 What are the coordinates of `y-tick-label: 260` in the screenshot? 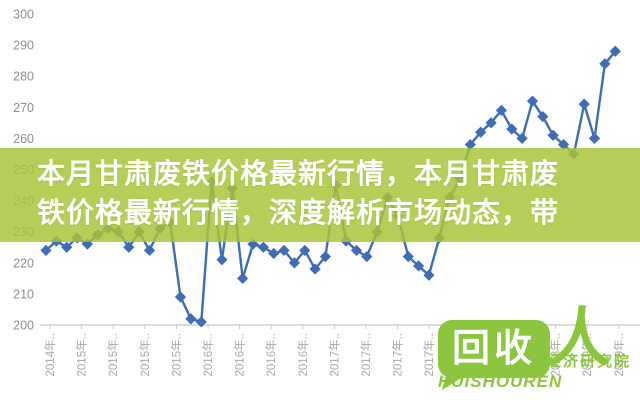 It's located at (23, 139).